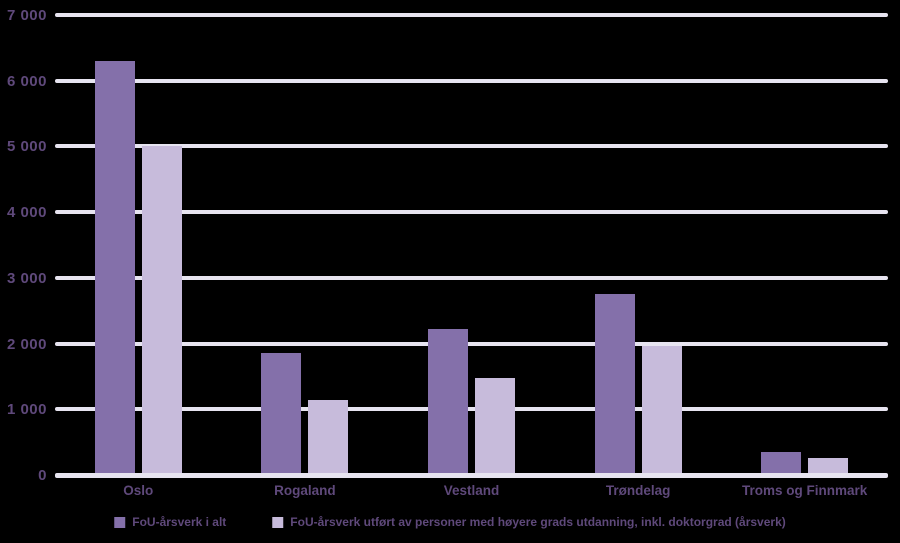  I want to click on bar-higher-ed-oslo, so click(161, 310).